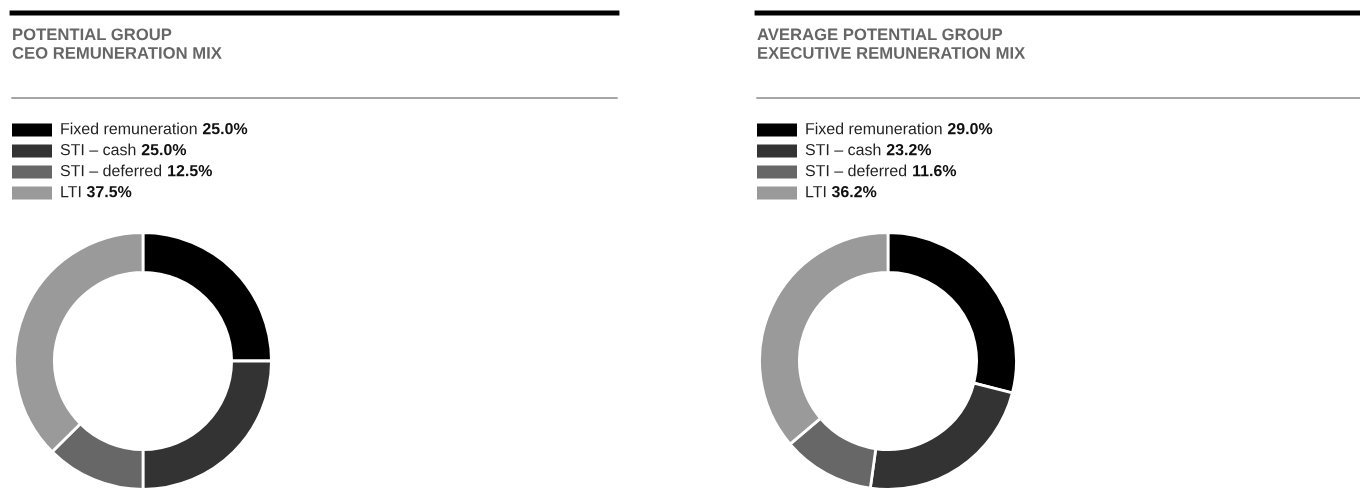 This screenshot has height=495, width=1360. What do you see at coordinates (891, 43) in the screenshot?
I see `chart-title: AVERAGE POTENTIAL GROUP EXECUTIVE REMUNERATION MIX` at bounding box center [891, 43].